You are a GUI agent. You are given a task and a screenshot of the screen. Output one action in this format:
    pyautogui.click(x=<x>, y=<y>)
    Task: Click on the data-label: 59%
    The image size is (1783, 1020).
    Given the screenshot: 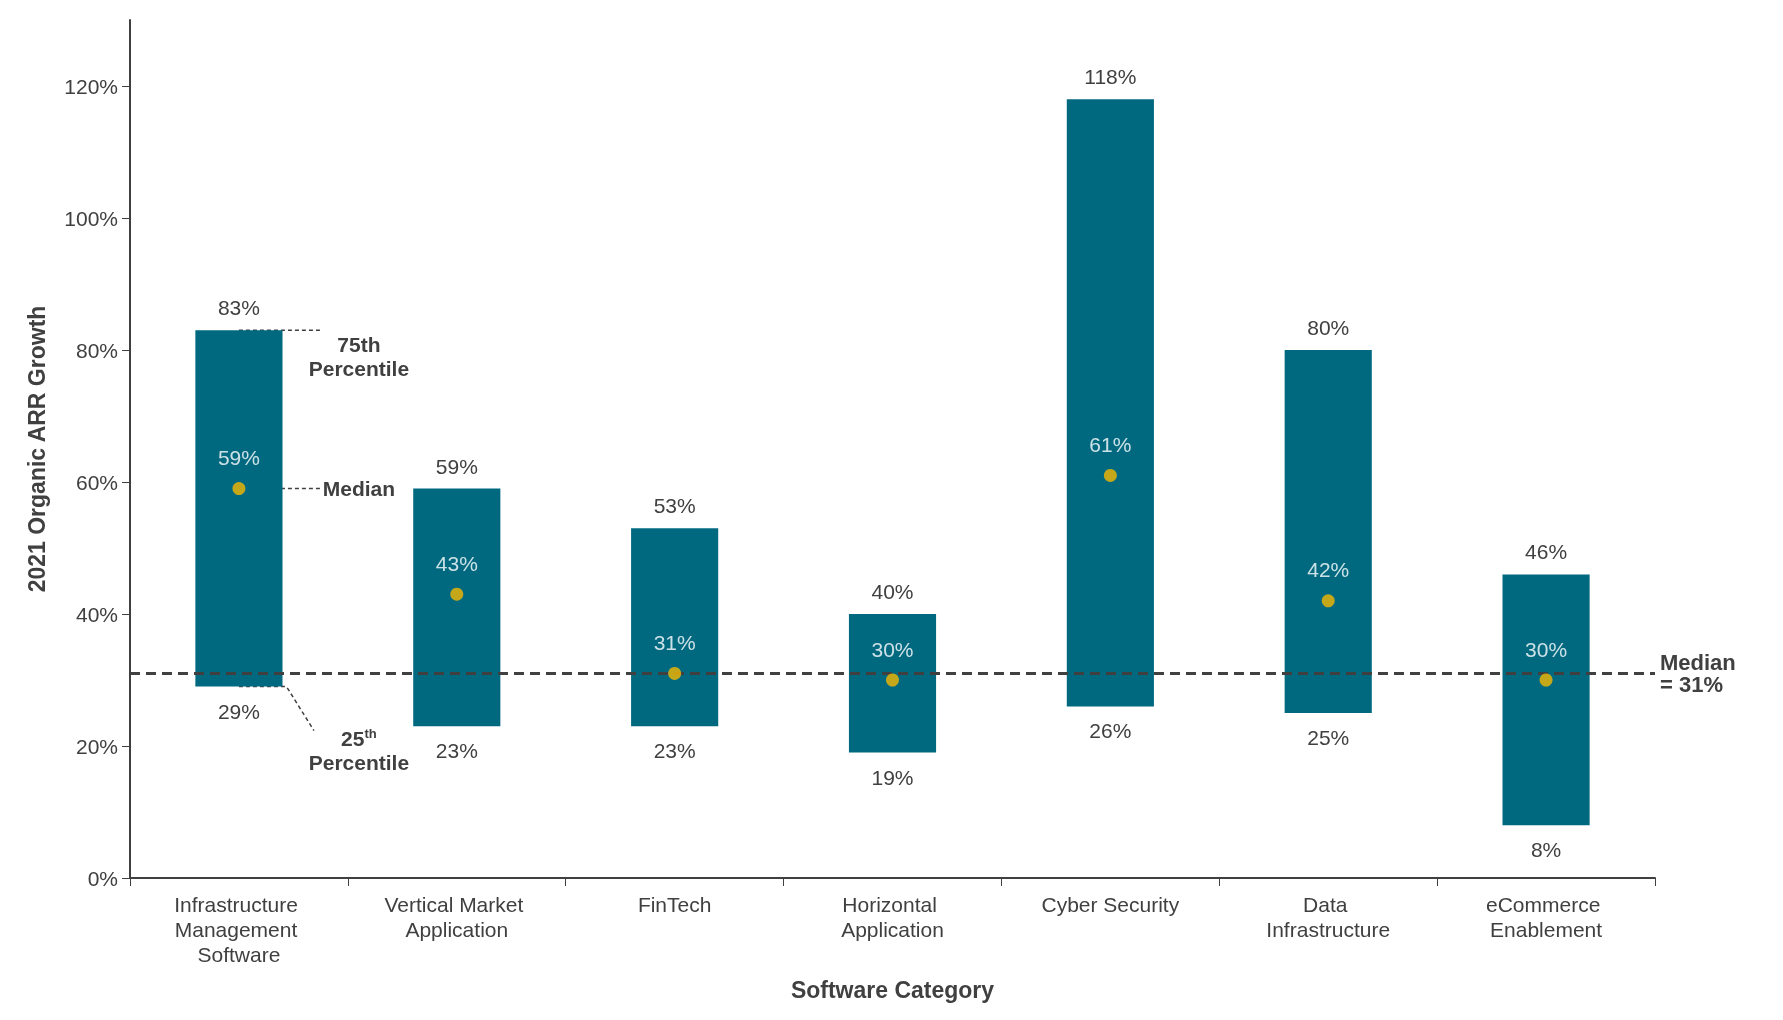 What is the action you would take?
    pyautogui.click(x=238, y=458)
    